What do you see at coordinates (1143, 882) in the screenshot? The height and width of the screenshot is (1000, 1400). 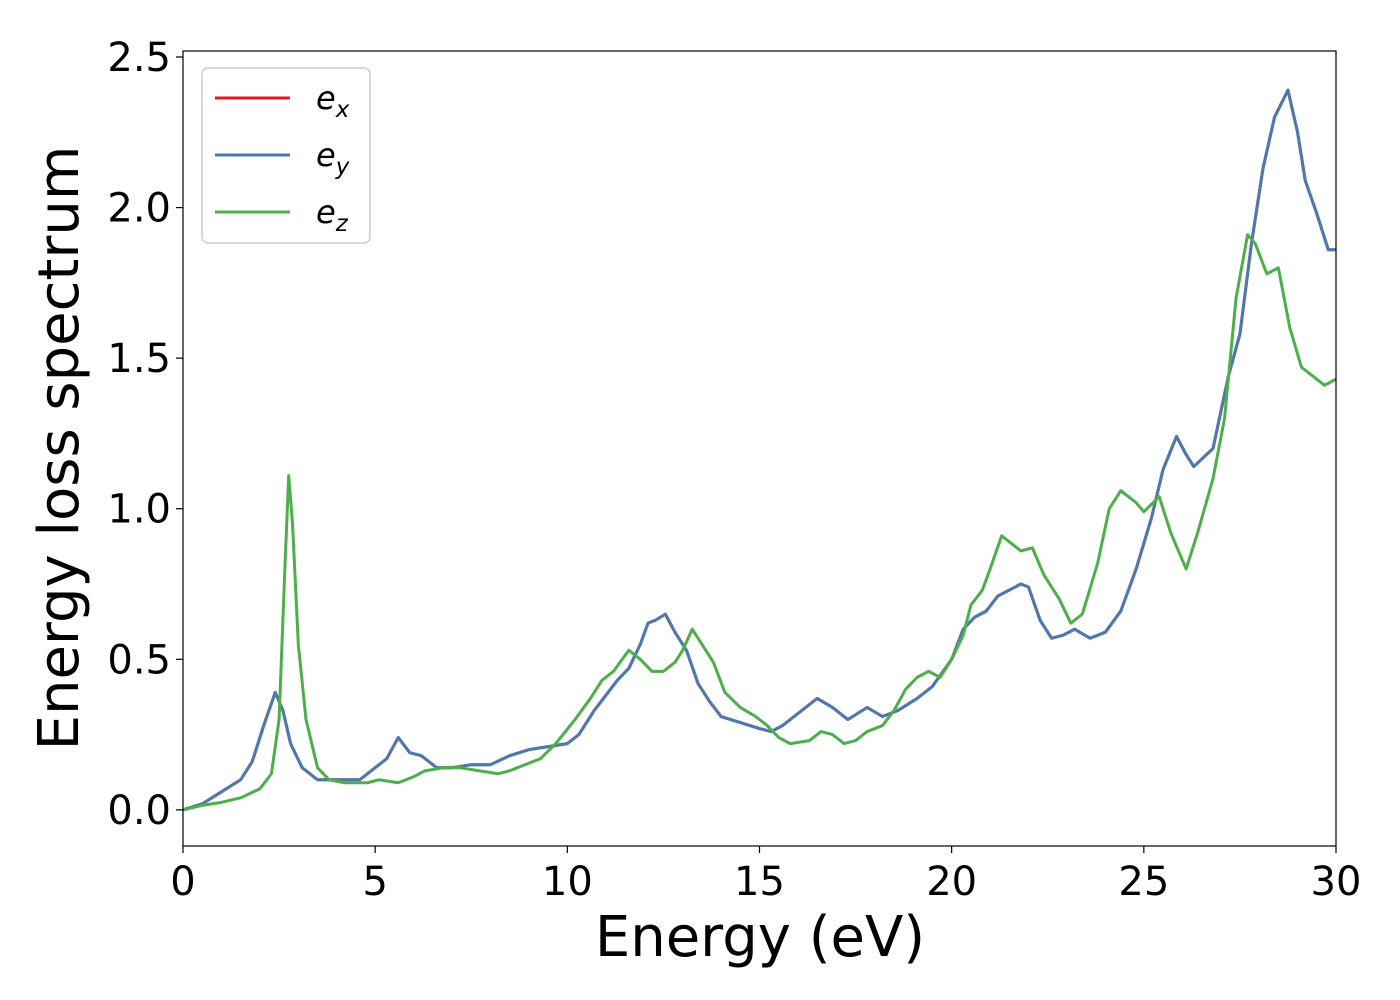 I see `x-tick-label: 25` at bounding box center [1143, 882].